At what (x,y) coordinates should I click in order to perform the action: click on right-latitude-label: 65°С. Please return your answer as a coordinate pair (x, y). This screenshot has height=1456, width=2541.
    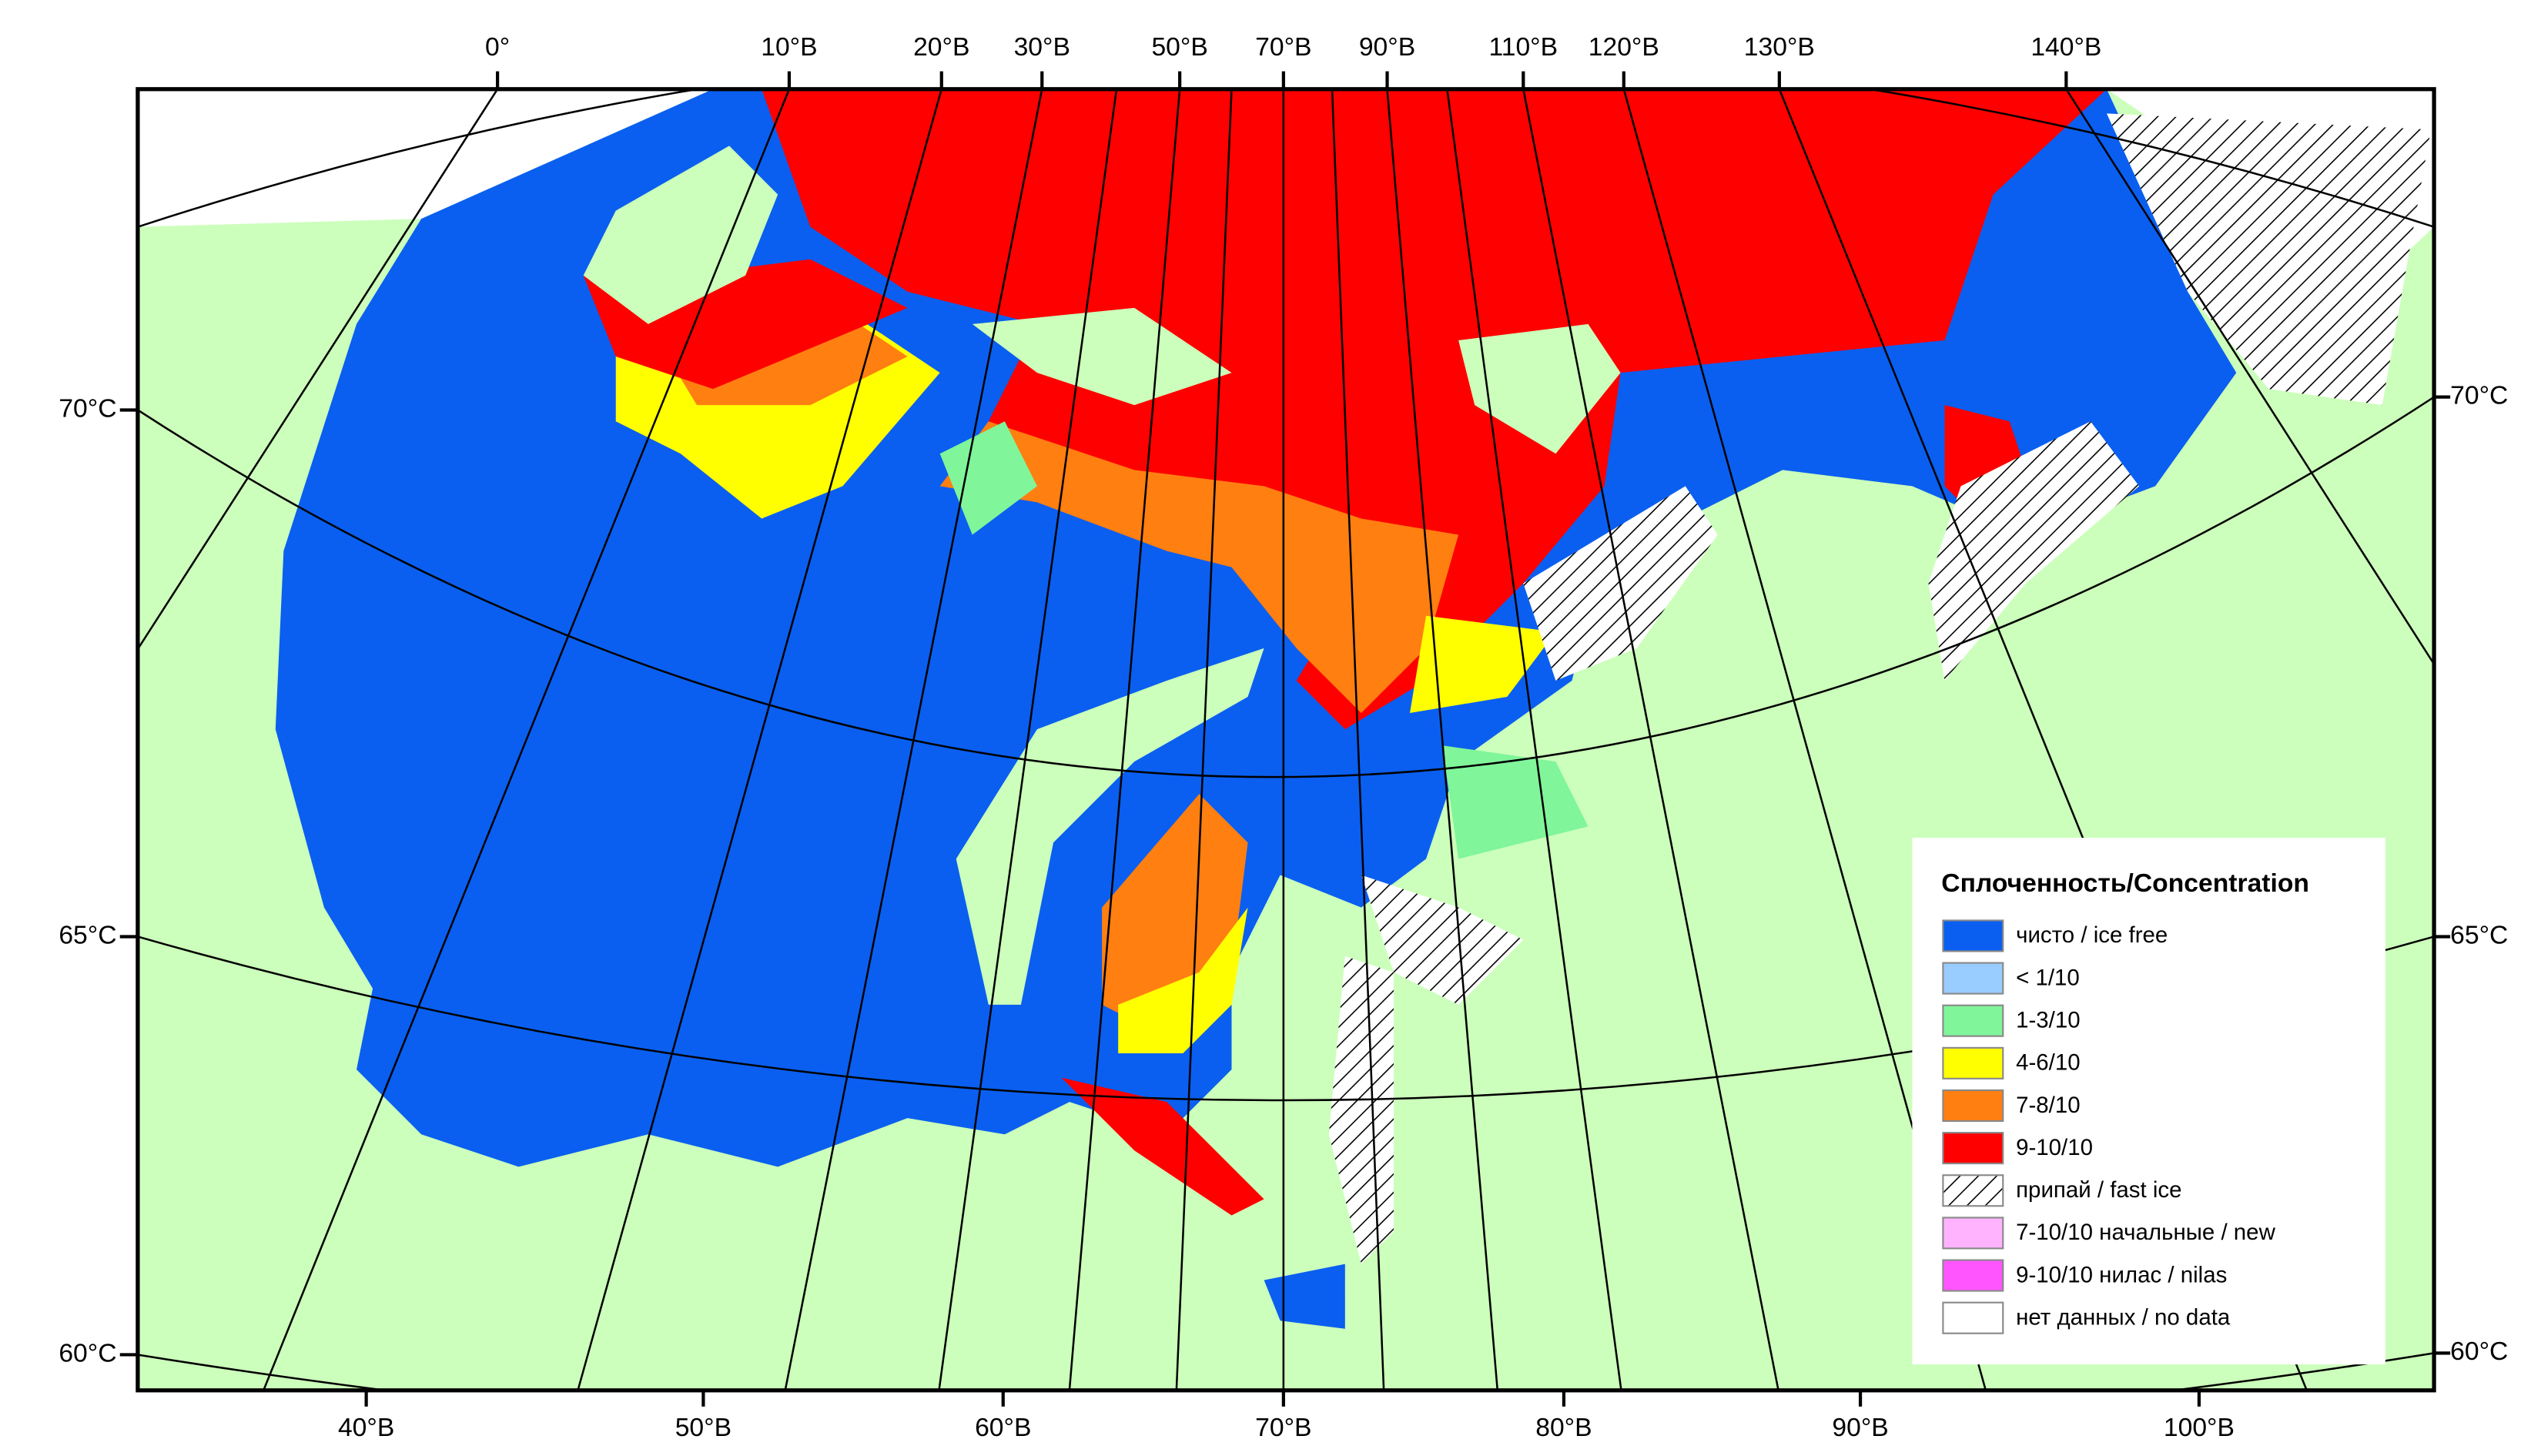
    Looking at the image, I should click on (2479, 935).